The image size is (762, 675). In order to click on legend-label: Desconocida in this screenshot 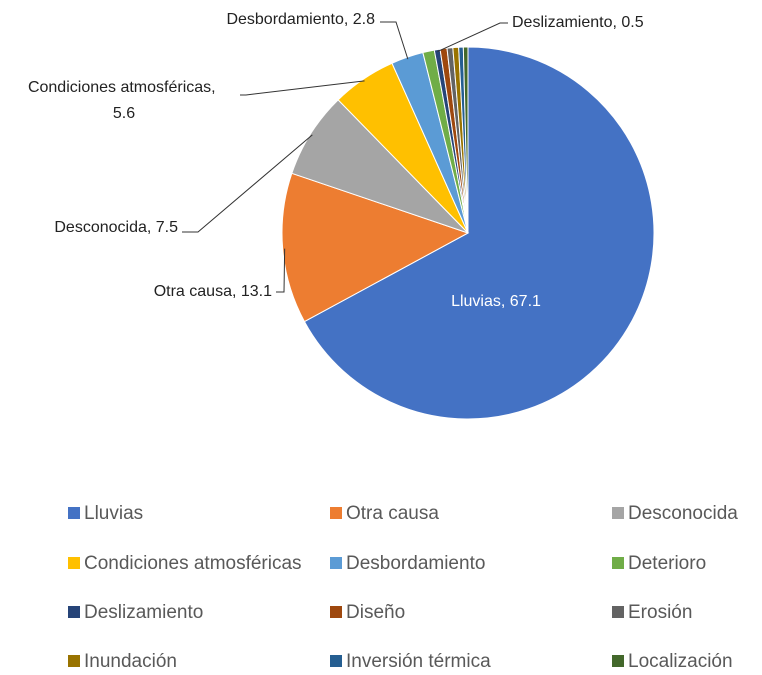, I will do `click(683, 513)`.